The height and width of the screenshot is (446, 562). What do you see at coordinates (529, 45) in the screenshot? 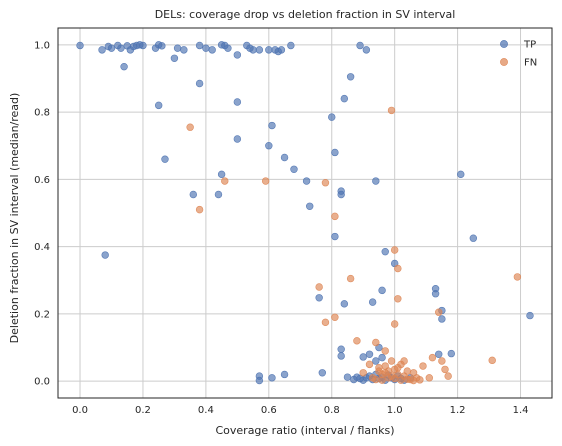
I see `legend-label-tp: TP` at bounding box center [529, 45].